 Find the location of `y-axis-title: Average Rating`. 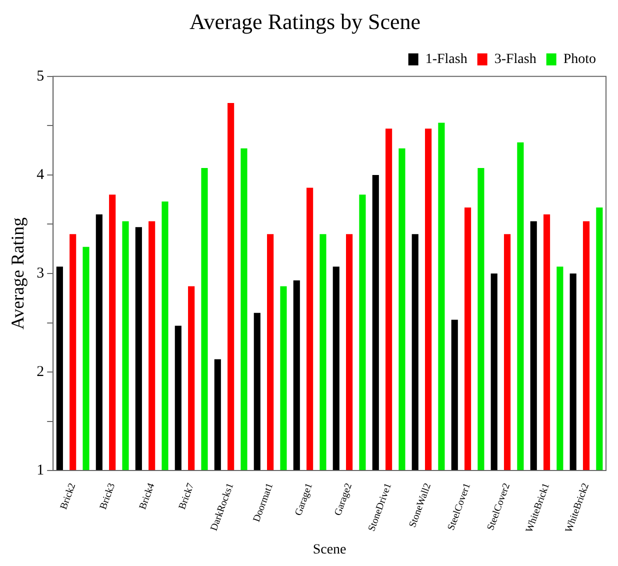

y-axis-title: Average Rating is located at coordinates (18, 273).